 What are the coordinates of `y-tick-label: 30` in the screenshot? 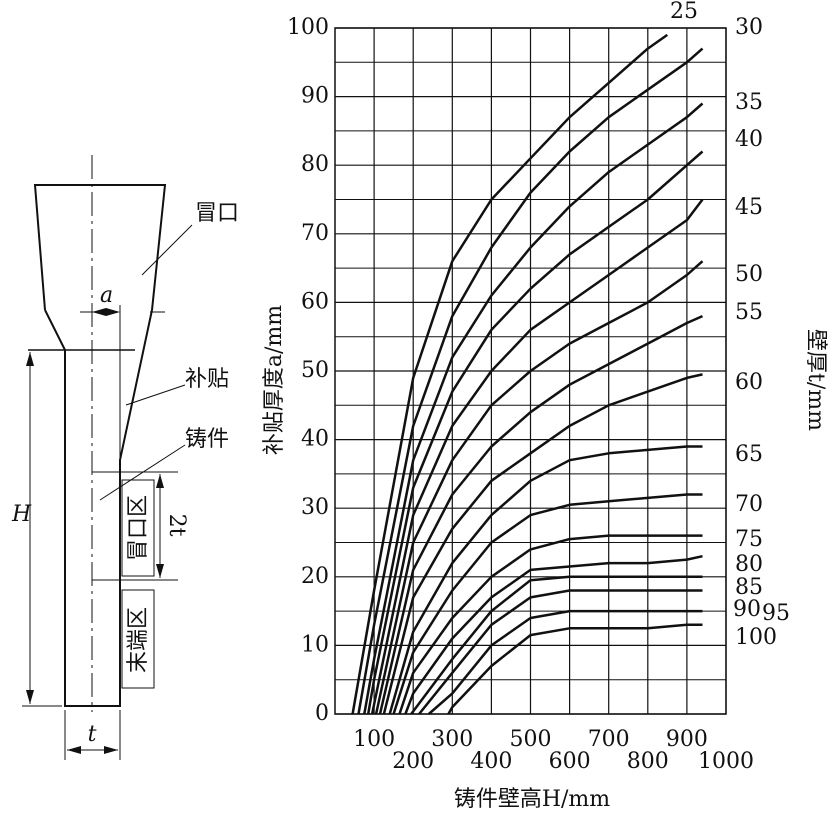 It's located at (315, 507).